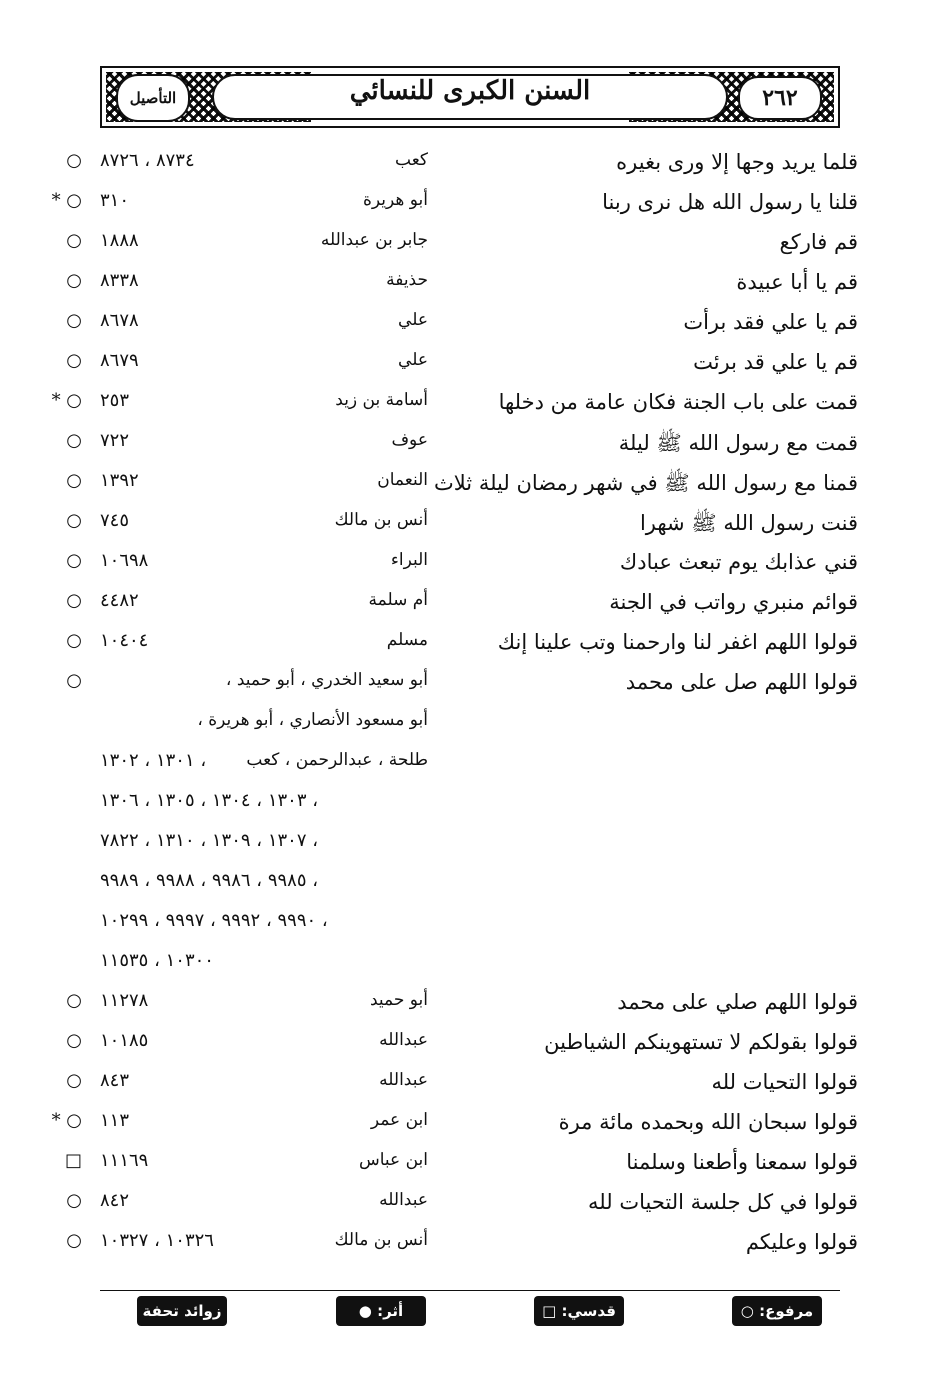 The height and width of the screenshot is (1380, 948). I want to click on hadith-text: قولوا اللهم صلي على محمد, so click(737, 1002).